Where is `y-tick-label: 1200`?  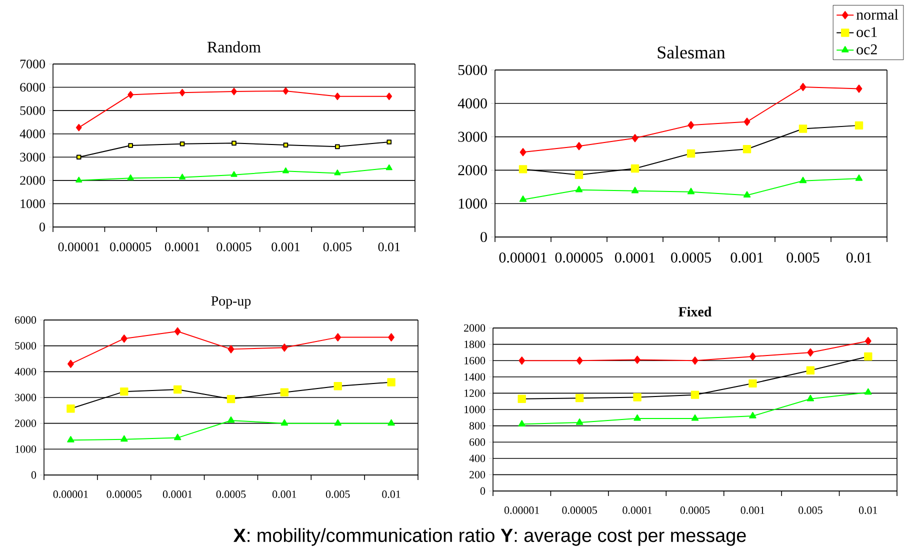
y-tick-label: 1200 is located at coordinates (475, 393).